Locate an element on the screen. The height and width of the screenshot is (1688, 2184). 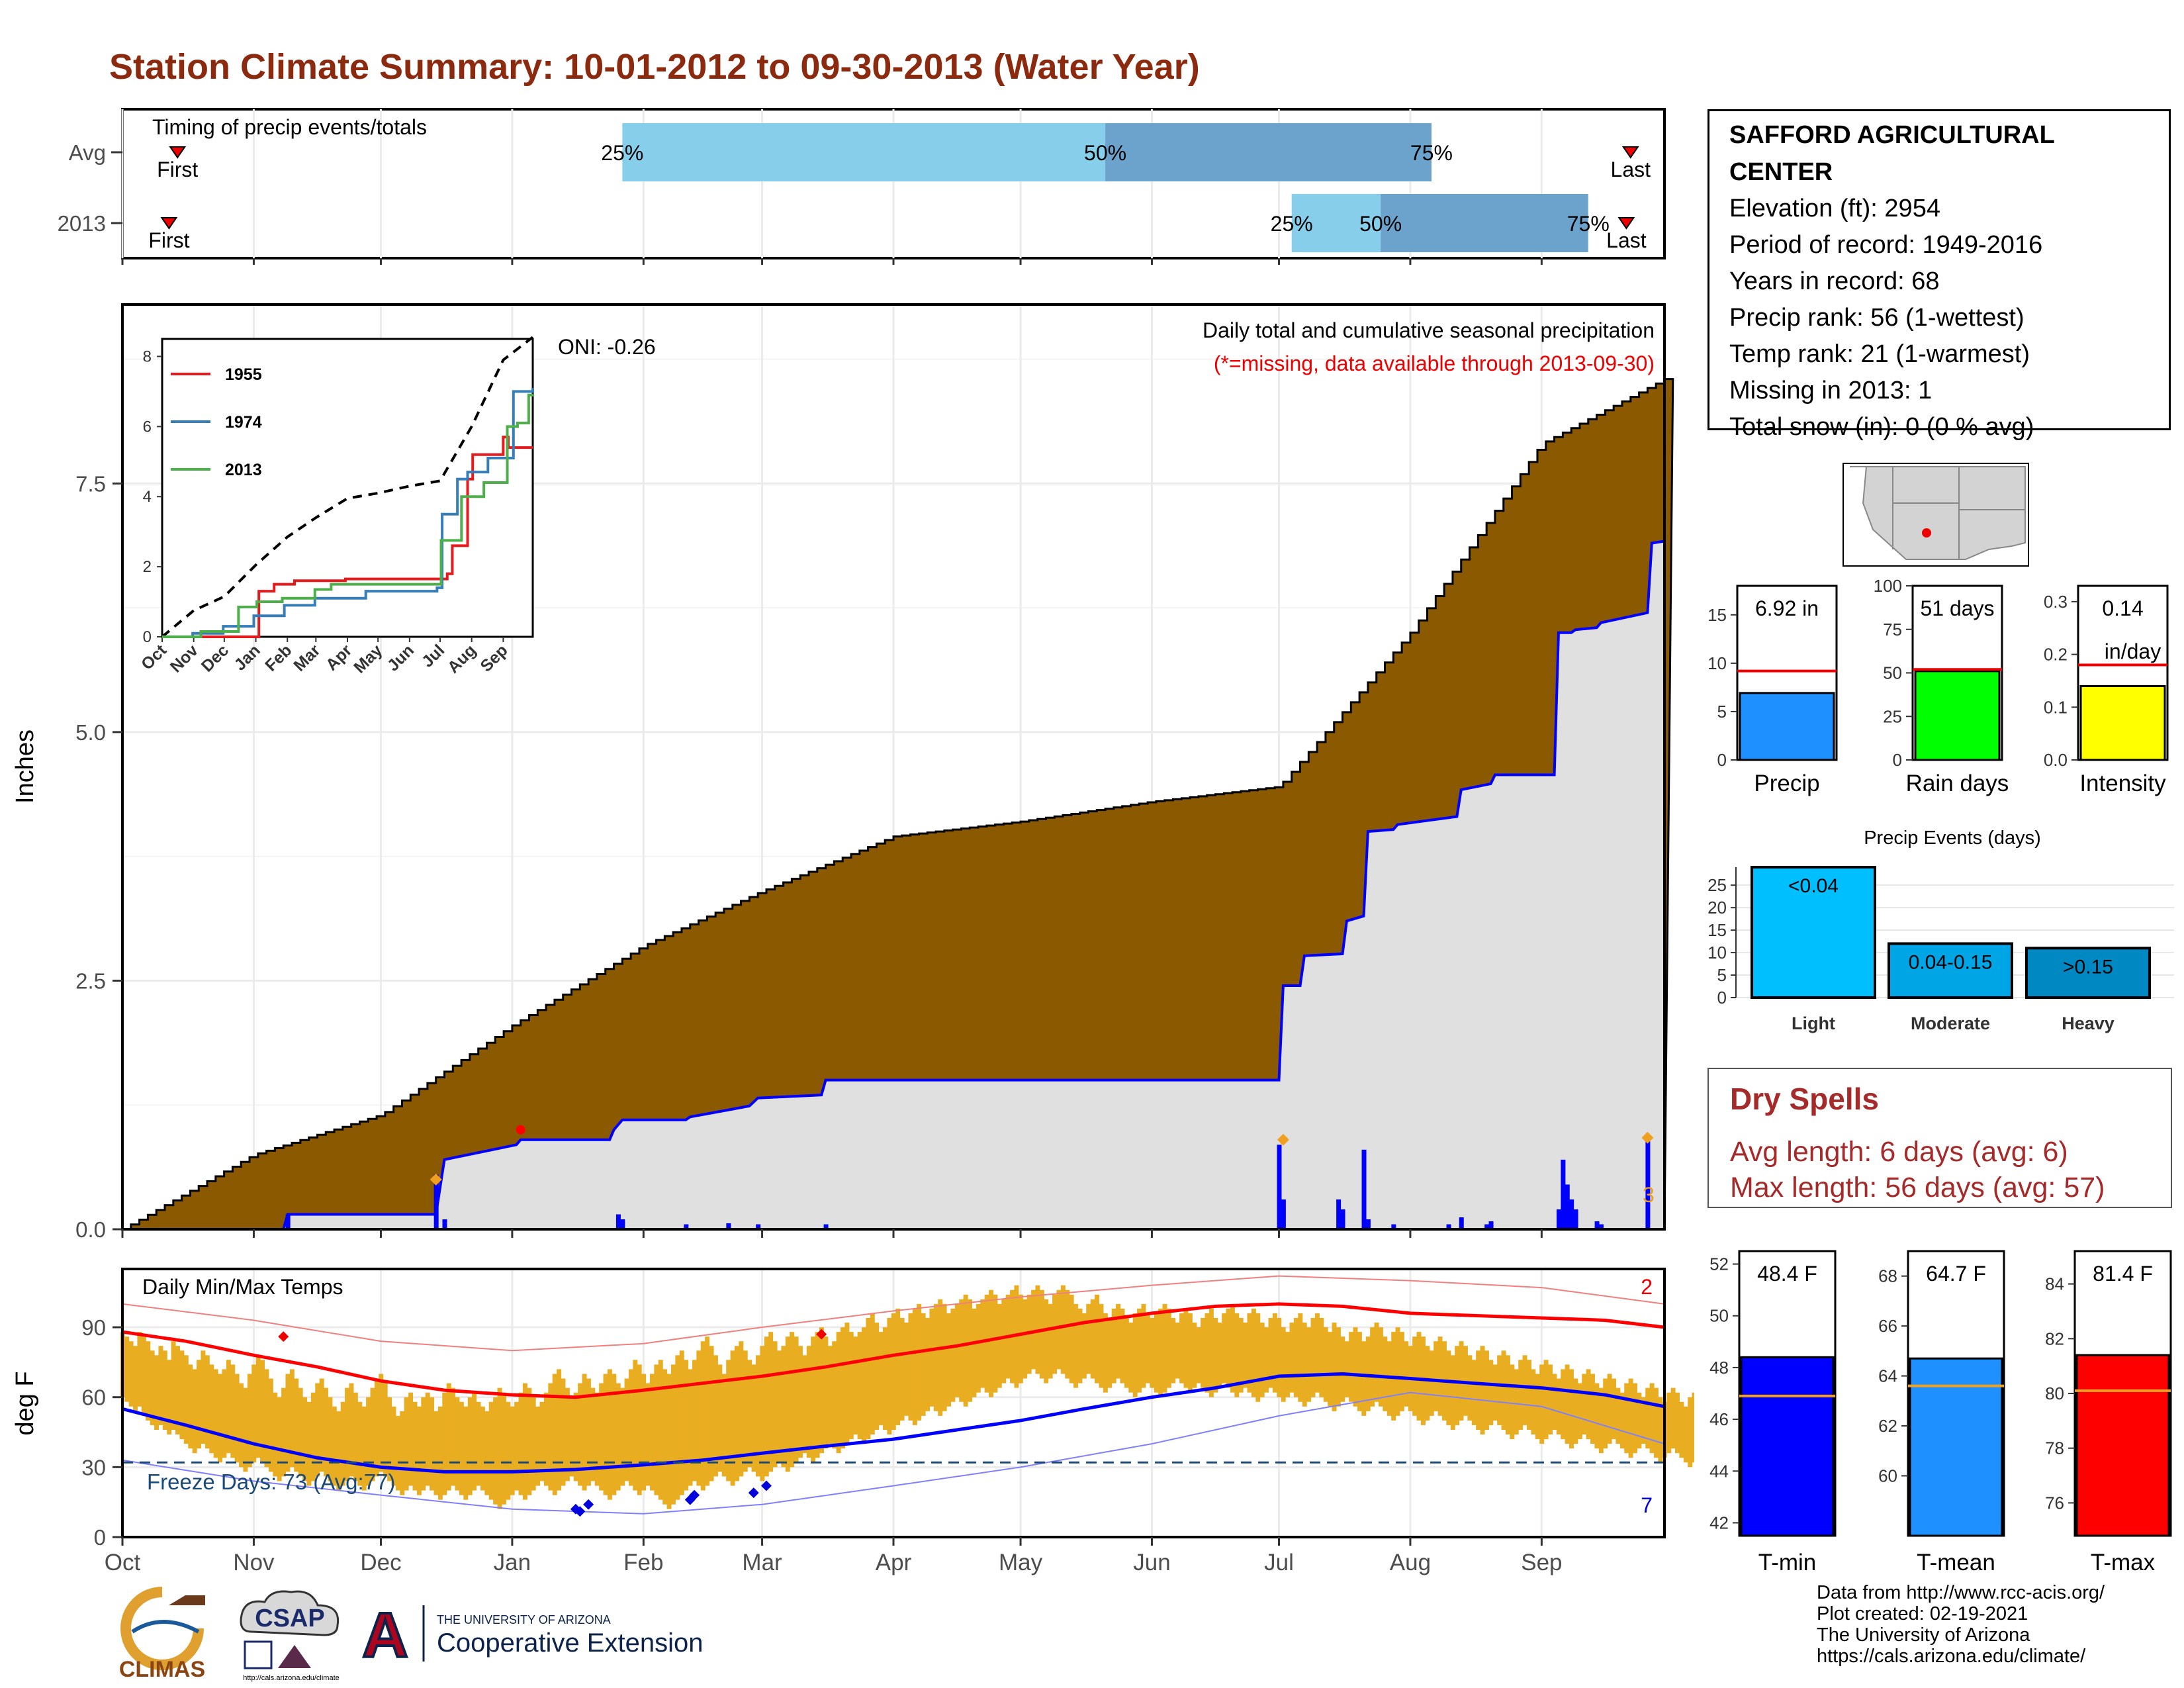
temp-panel-ytick-label: 62 is located at coordinates (1888, 1426).